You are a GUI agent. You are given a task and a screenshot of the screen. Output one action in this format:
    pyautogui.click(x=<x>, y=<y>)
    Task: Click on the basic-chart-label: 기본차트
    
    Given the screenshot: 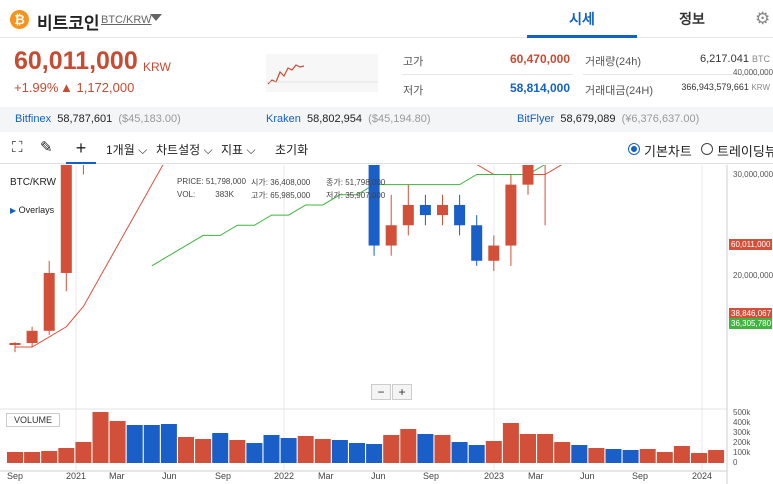 What is the action you would take?
    pyautogui.click(x=668, y=151)
    